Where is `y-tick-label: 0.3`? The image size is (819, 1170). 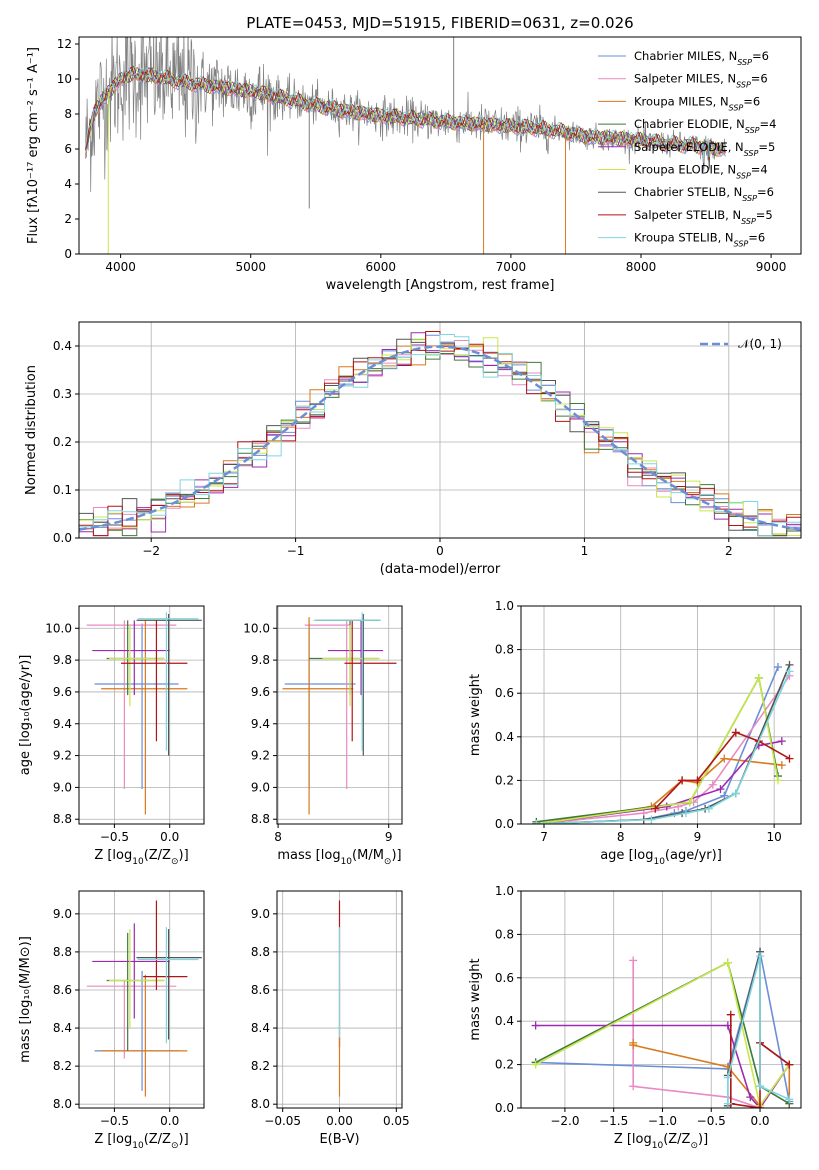
y-tick-label: 0.3 is located at coordinates (62, 394).